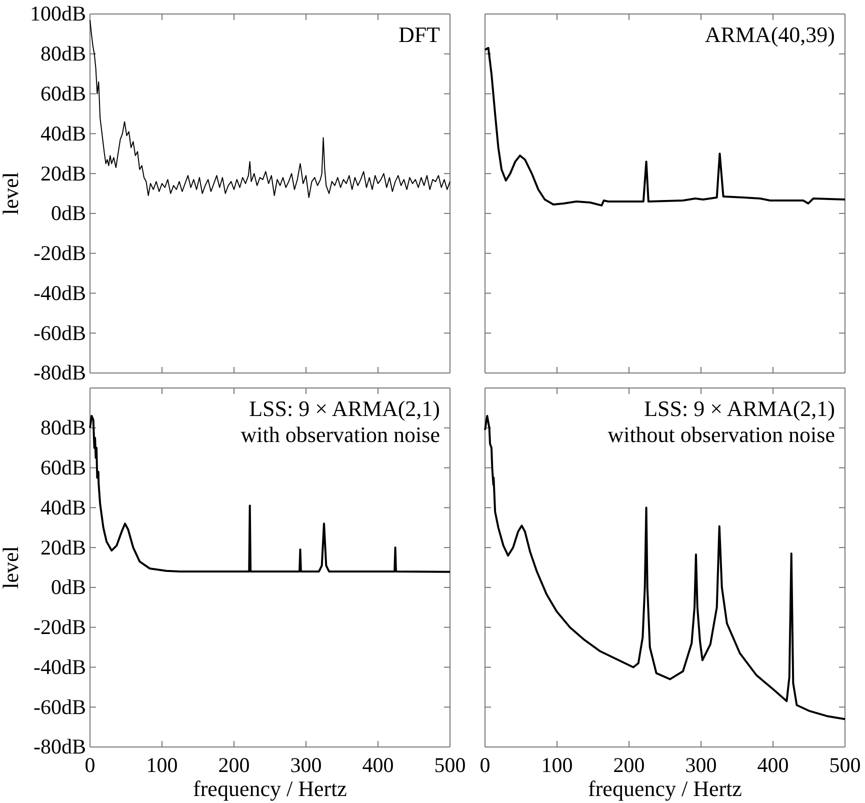  I want to click on chart-title: ARMA(40,39), so click(769, 34).